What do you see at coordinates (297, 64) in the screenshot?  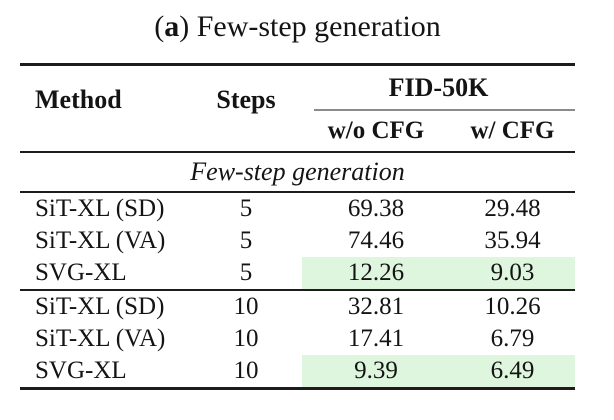 I see `top-rule` at bounding box center [297, 64].